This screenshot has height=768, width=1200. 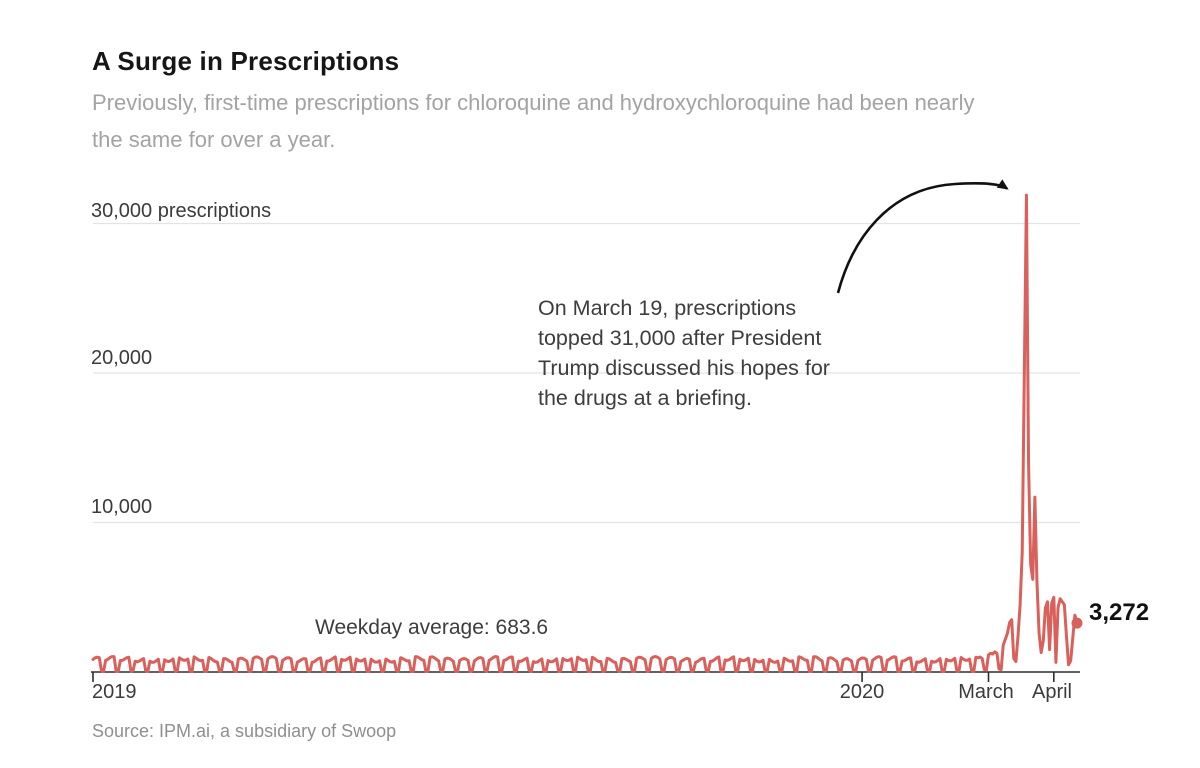 What do you see at coordinates (122, 358) in the screenshot?
I see `y-axis-label-20000: 20,000` at bounding box center [122, 358].